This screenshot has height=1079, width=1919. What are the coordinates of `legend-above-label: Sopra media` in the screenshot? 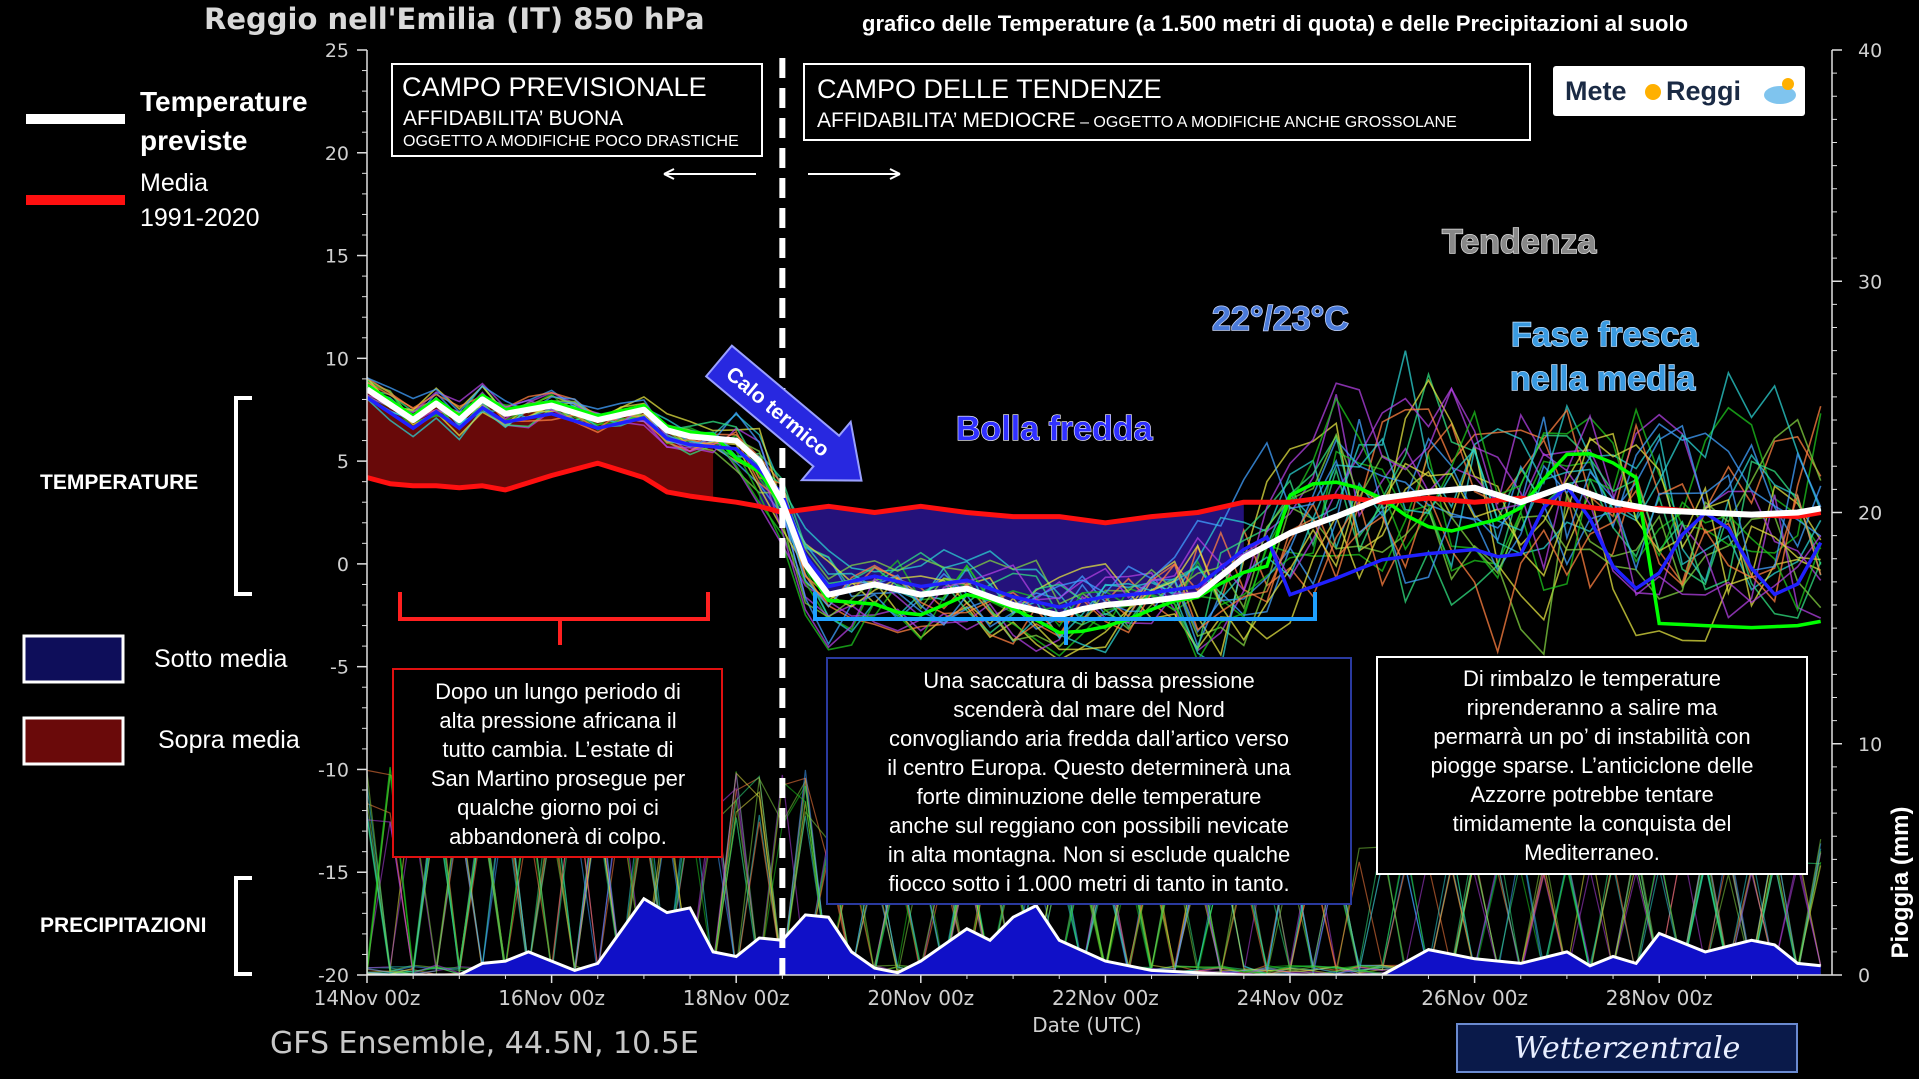 It's located at (229, 740).